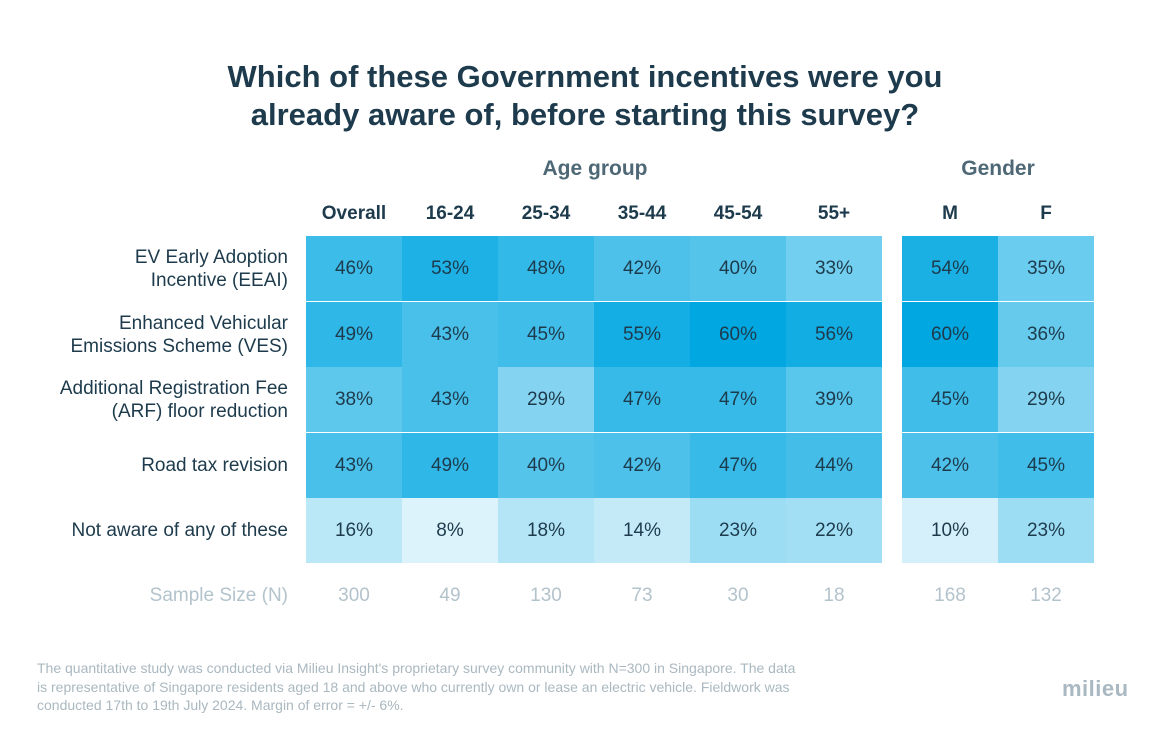 The image size is (1170, 738). Describe the element at coordinates (834, 268) in the screenshot. I see `heatmap-cell: 33%` at that location.